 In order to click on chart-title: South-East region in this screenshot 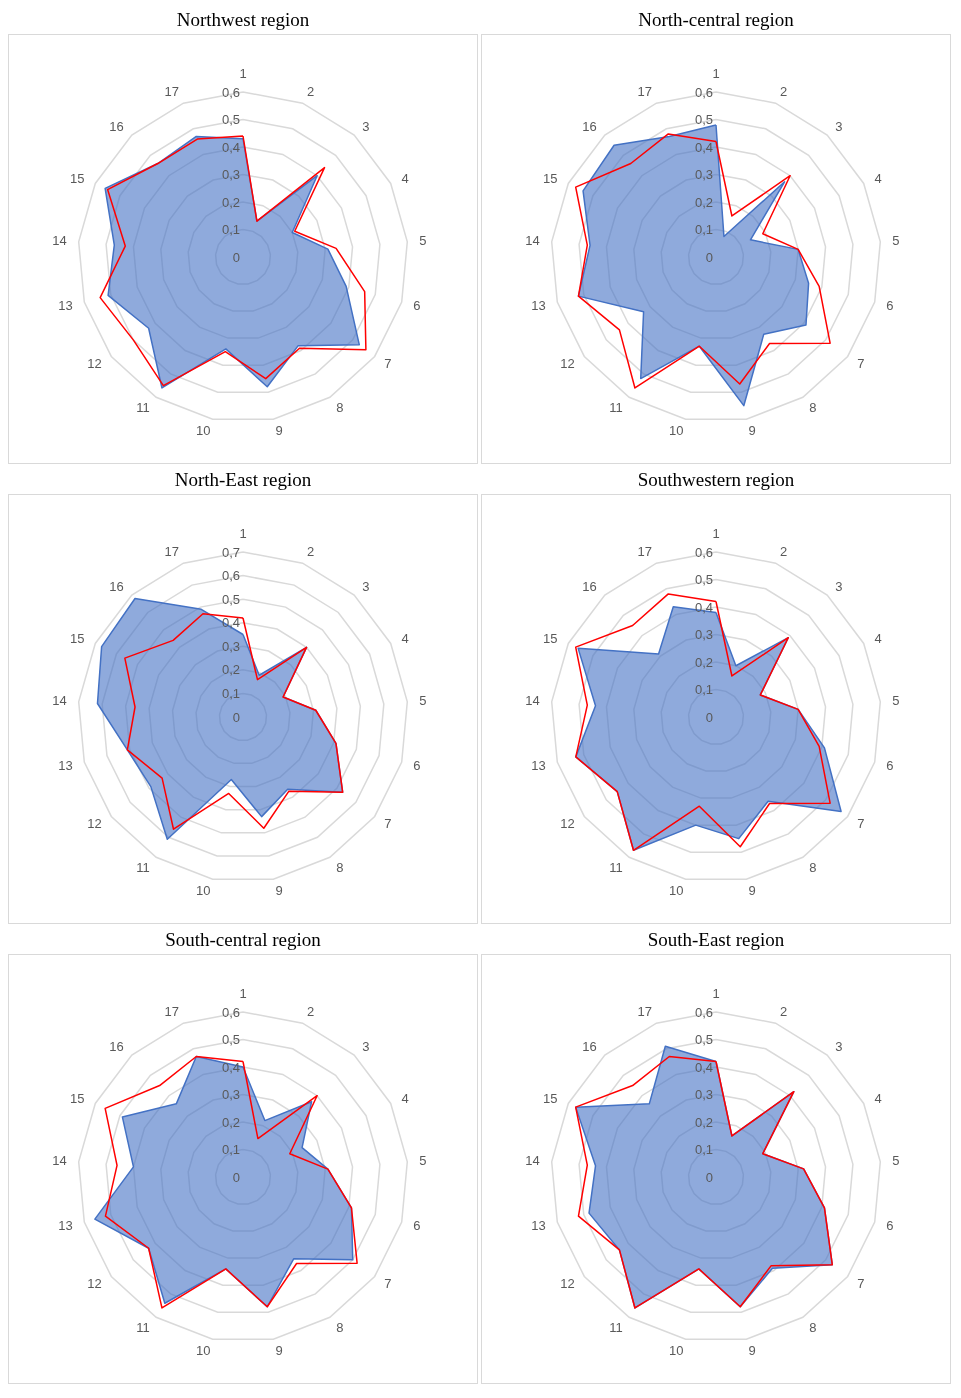, I will do `click(716, 940)`.